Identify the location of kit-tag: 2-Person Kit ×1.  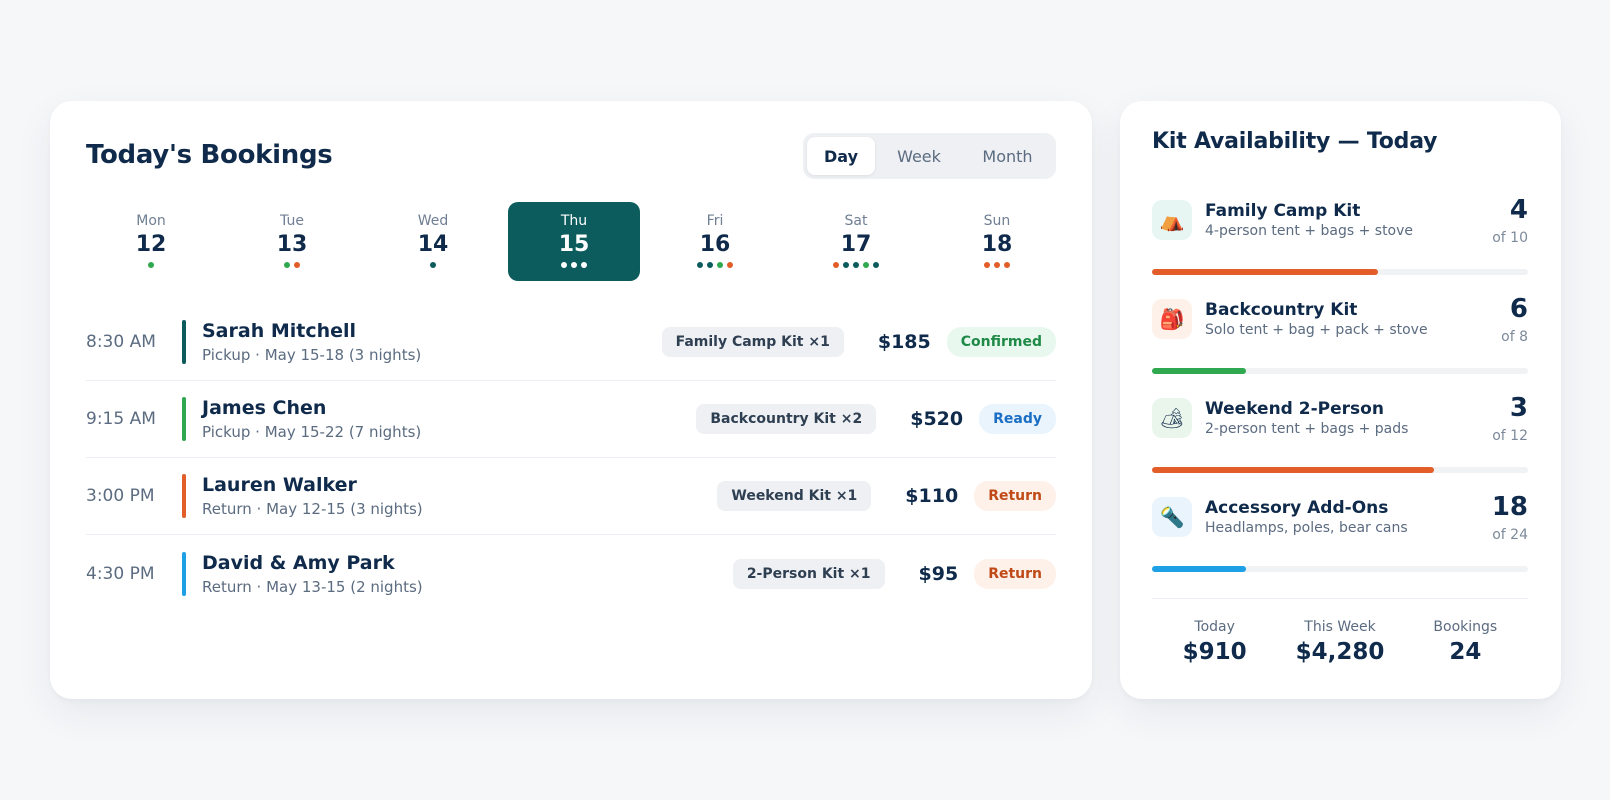
(808, 573).